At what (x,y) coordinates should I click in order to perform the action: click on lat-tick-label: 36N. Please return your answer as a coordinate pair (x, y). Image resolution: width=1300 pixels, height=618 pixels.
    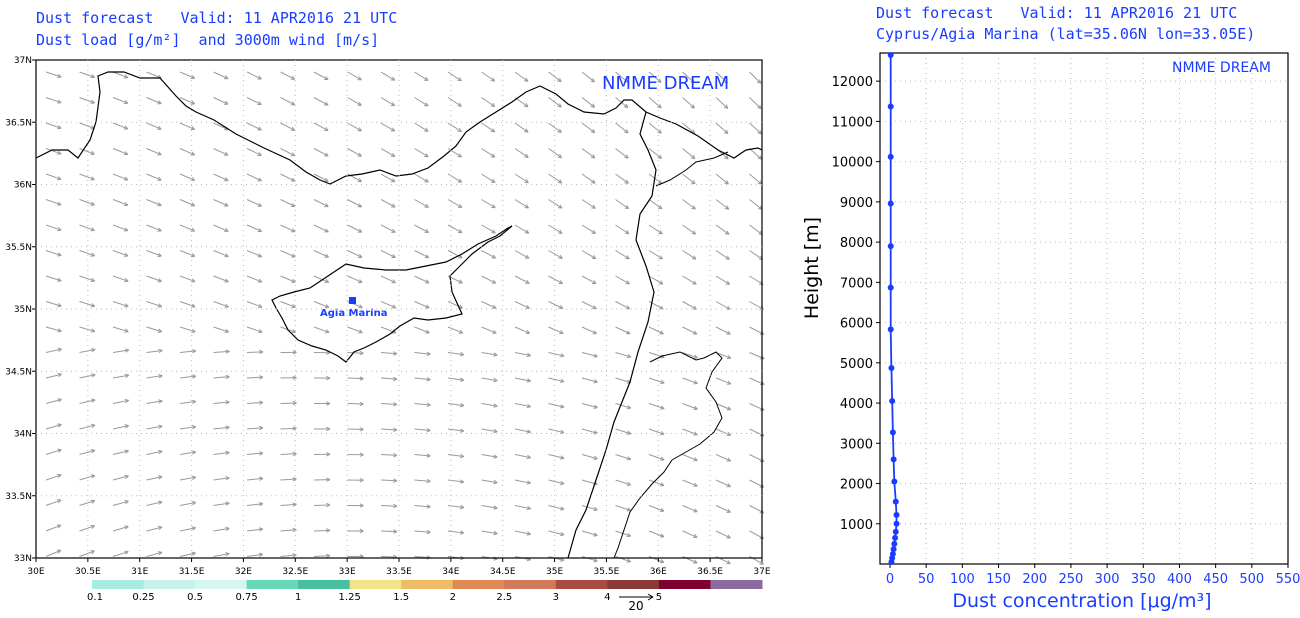
    Looking at the image, I should click on (23, 186).